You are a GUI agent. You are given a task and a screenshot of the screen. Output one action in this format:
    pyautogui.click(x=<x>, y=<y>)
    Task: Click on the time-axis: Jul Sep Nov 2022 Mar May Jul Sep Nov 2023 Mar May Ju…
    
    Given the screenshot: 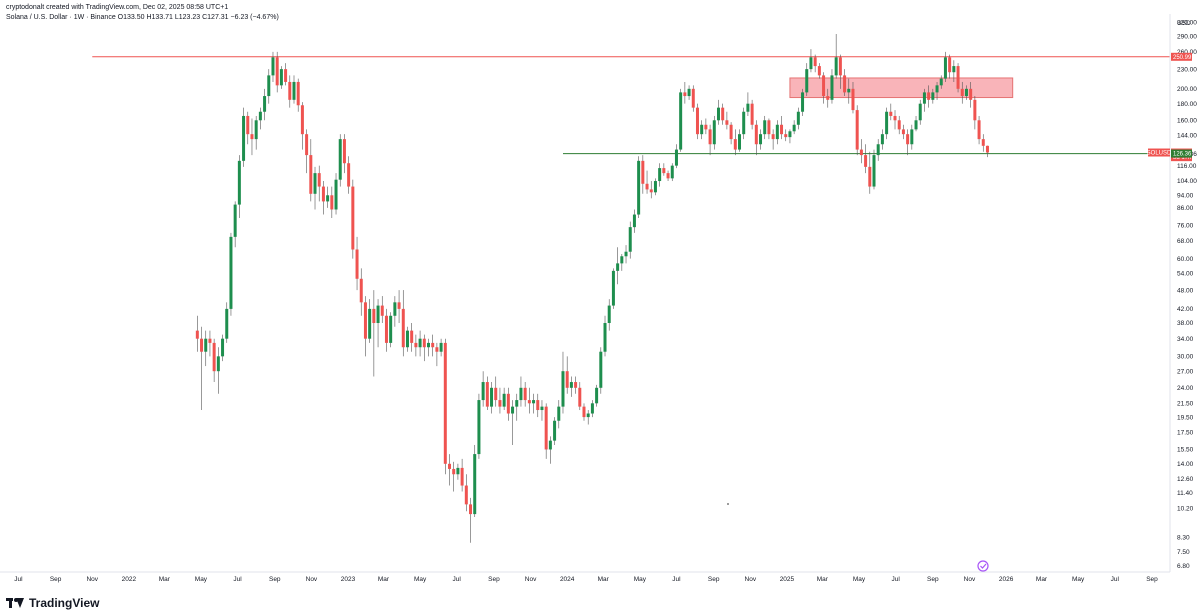 What is the action you would take?
    pyautogui.click(x=585, y=577)
    